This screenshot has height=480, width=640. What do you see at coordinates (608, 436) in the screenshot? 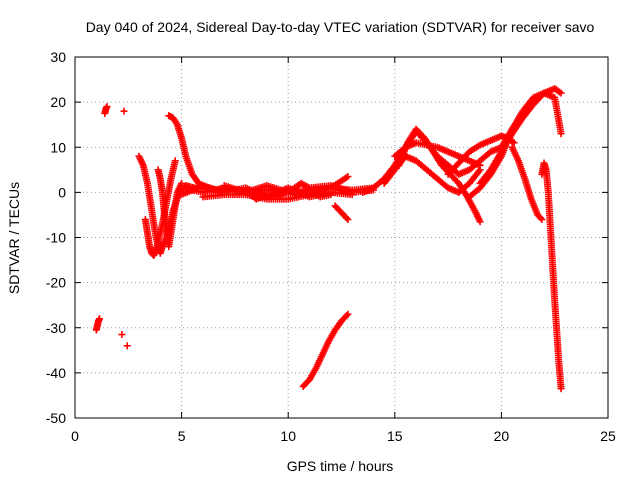
I see `x-tick-label: 25` at bounding box center [608, 436].